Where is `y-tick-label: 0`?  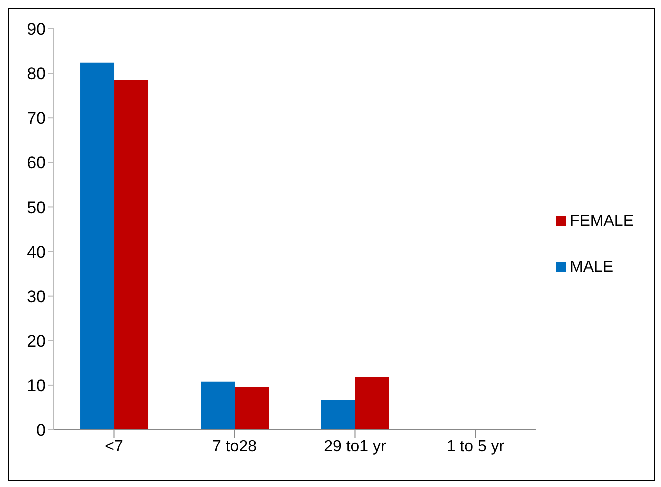
y-tick-label: 0 is located at coordinates (41, 430).